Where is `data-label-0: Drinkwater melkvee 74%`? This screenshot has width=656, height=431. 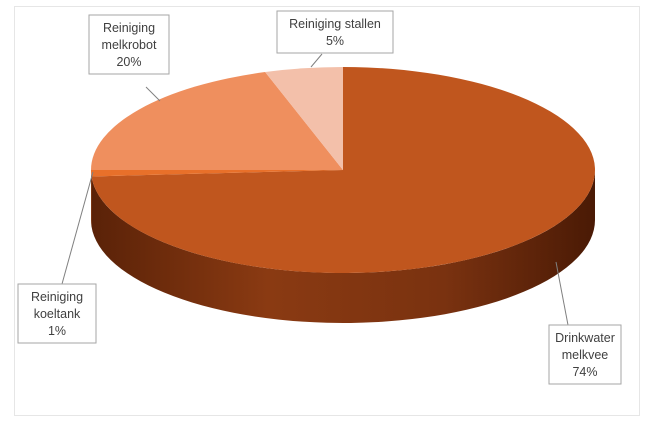
data-label-0: Drinkwater melkvee 74% is located at coordinates (585, 323).